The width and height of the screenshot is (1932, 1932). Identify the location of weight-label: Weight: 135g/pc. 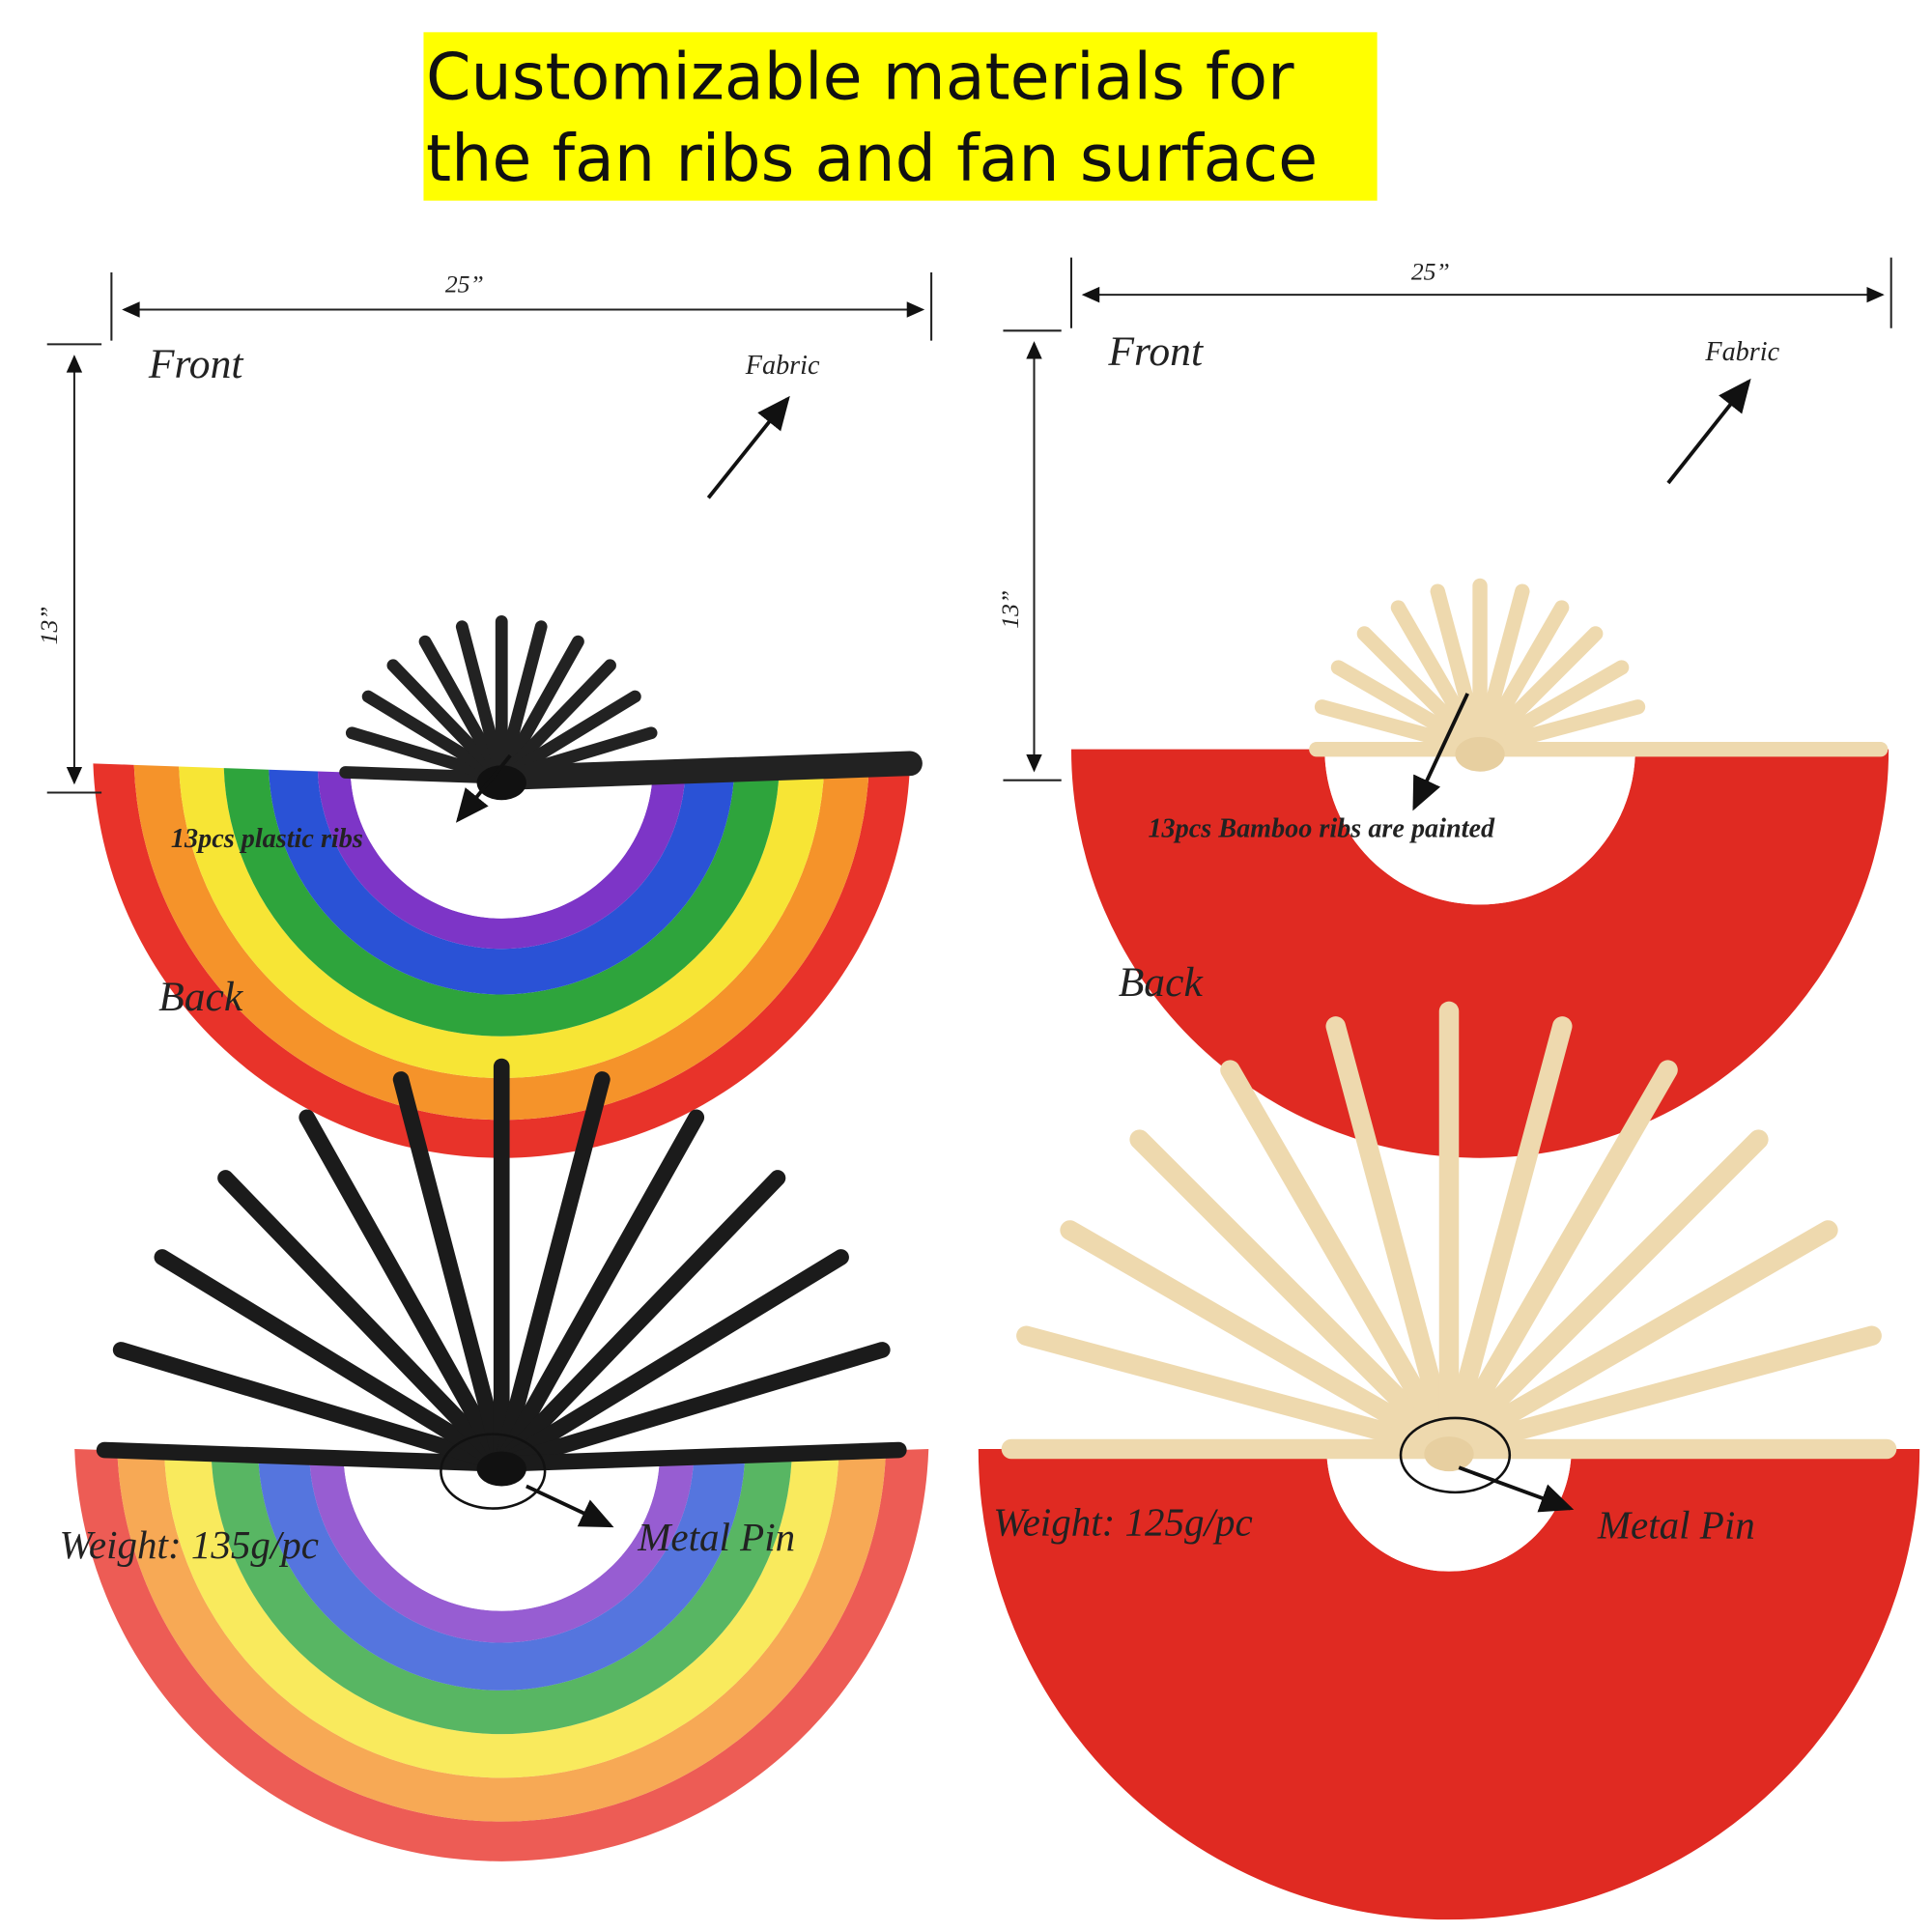
(189, 1544).